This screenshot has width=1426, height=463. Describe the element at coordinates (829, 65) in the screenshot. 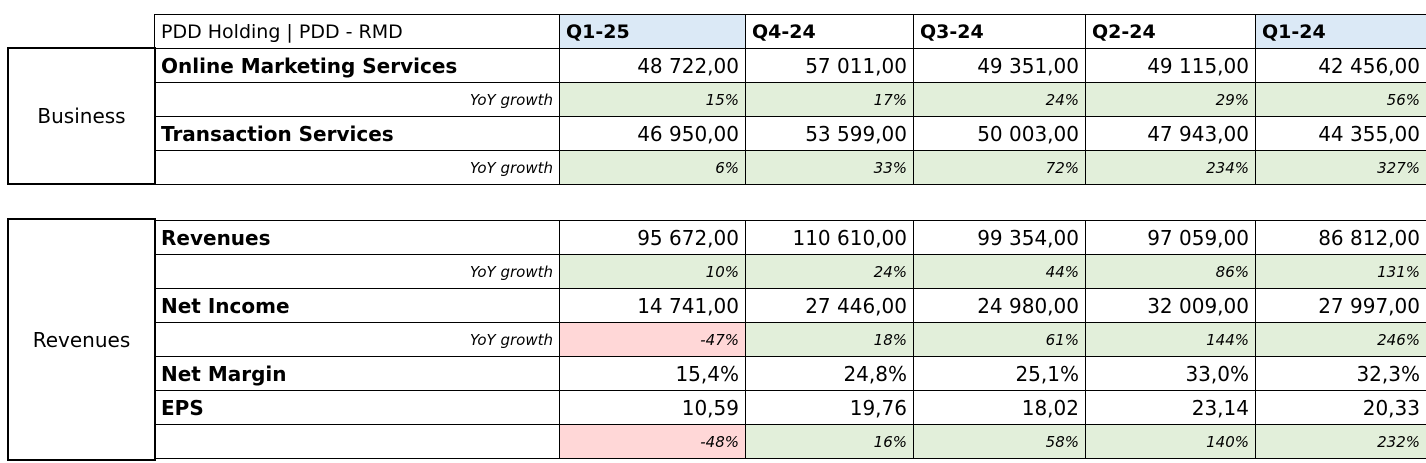

I see `value-cell: 57 011,00` at that location.